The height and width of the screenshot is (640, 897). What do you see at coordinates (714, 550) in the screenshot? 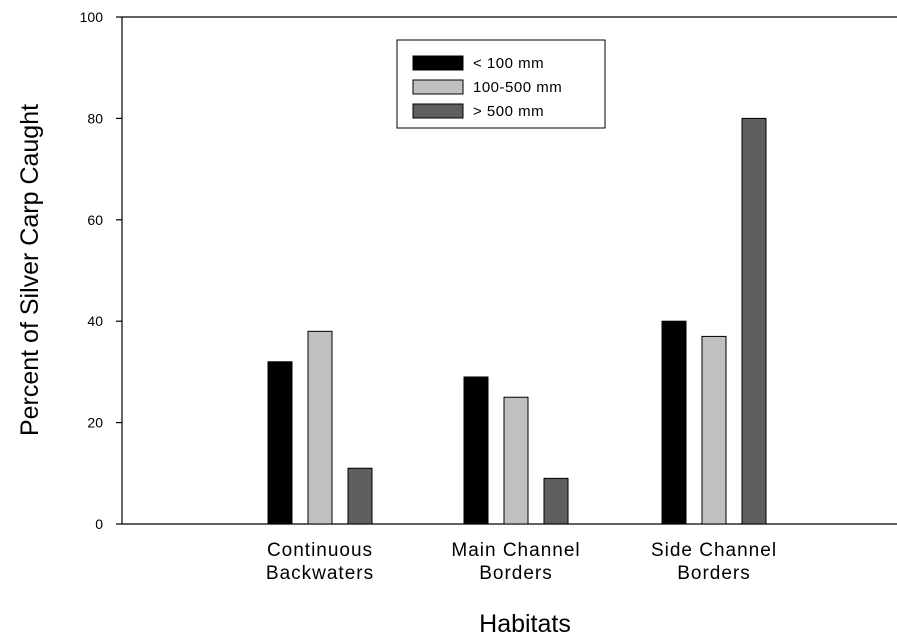
I see `category-label: Side Channel` at bounding box center [714, 550].